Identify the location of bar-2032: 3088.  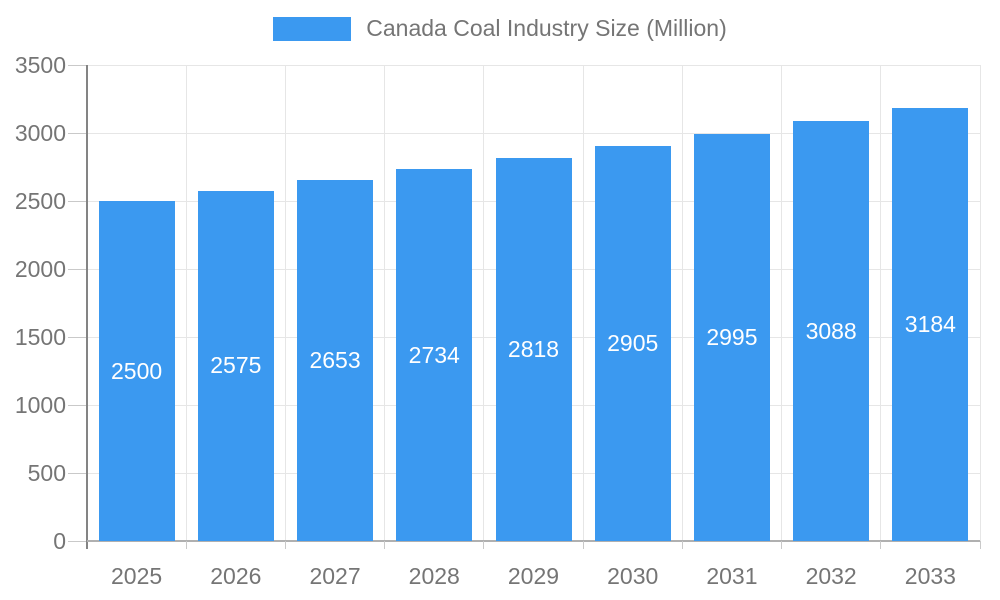
(831, 331).